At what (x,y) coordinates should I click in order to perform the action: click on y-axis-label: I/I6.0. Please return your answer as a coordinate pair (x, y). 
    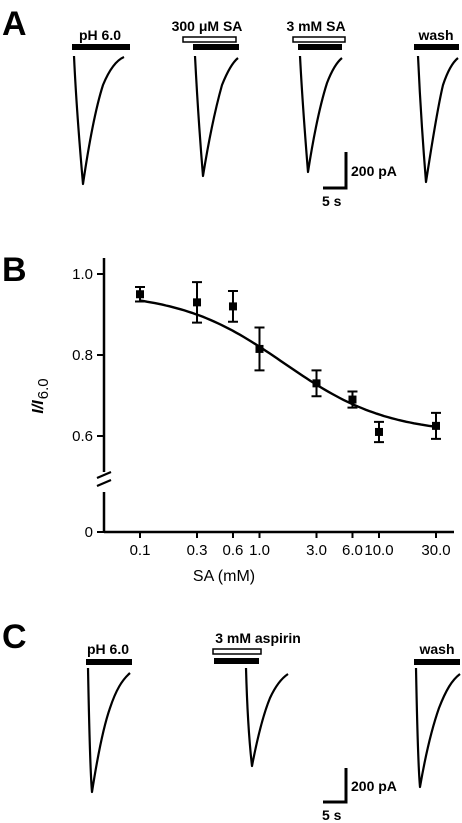
    Looking at the image, I should click on (41, 395).